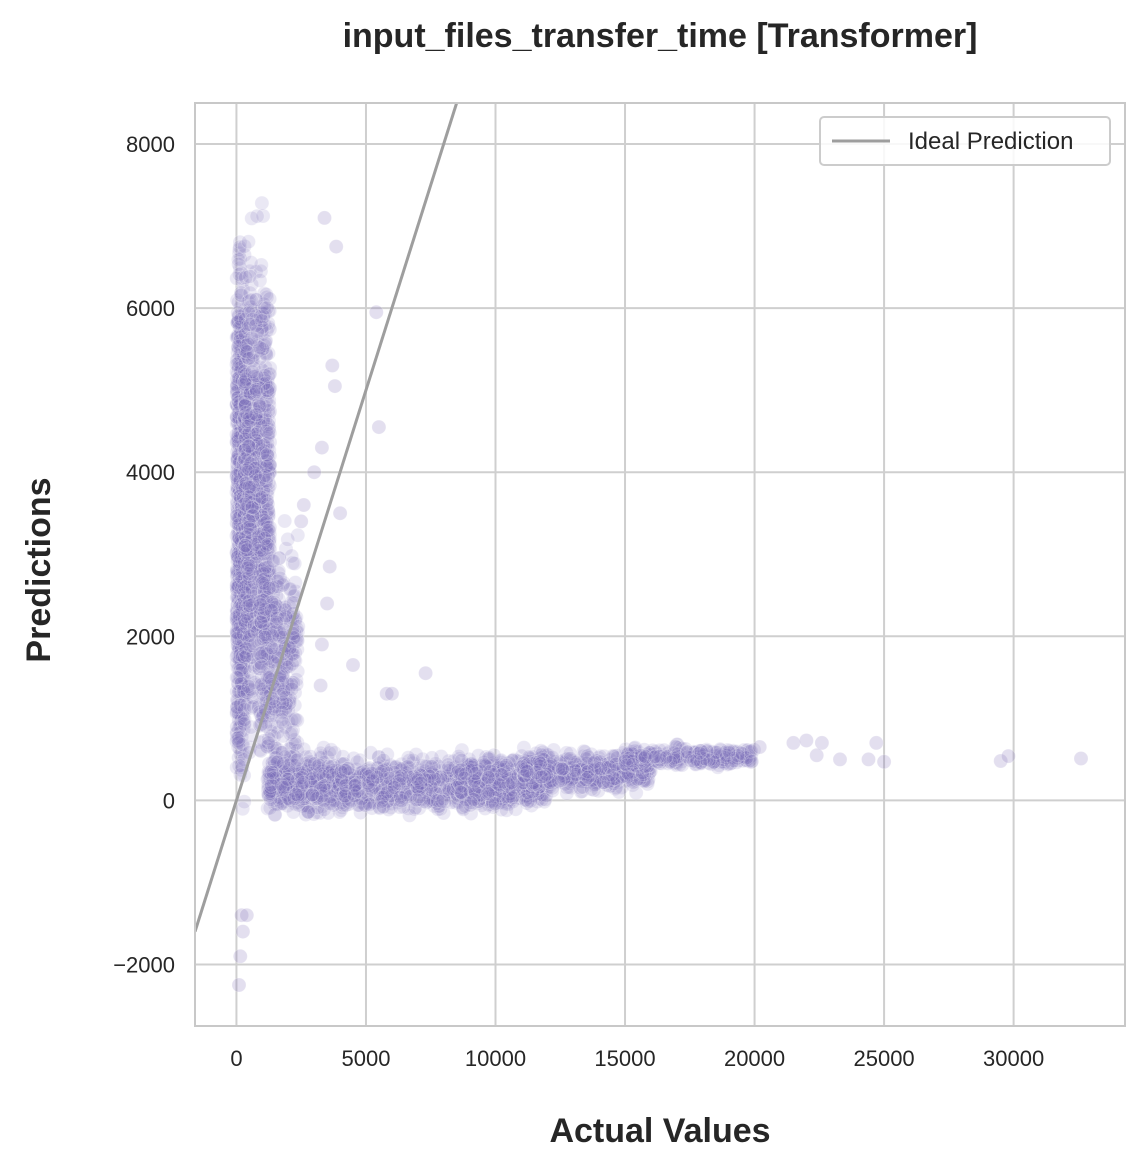 The height and width of the screenshot is (1175, 1145). What do you see at coordinates (637, 1058) in the screenshot?
I see `x-tick-labels: 0 5000 10000 15000 20000 25000 30000` at bounding box center [637, 1058].